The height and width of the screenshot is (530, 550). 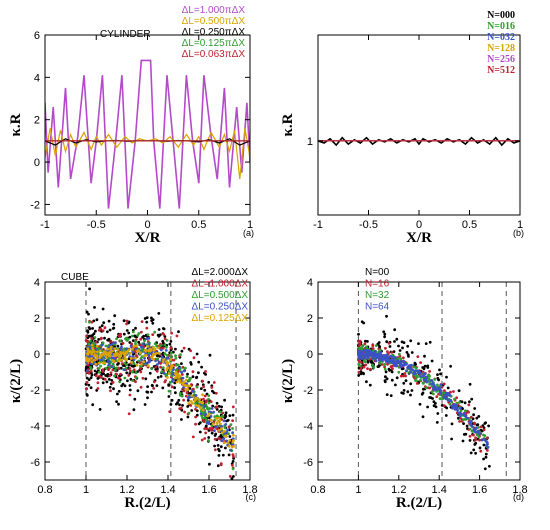 I want to click on legend-entry: ΔL=0.125πΔX, so click(x=214, y=43).